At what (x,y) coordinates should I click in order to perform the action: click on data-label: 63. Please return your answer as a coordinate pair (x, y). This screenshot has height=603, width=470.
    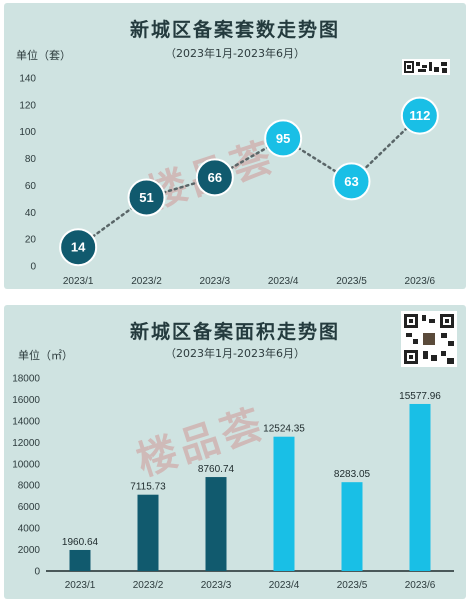
    Looking at the image, I should click on (351, 181).